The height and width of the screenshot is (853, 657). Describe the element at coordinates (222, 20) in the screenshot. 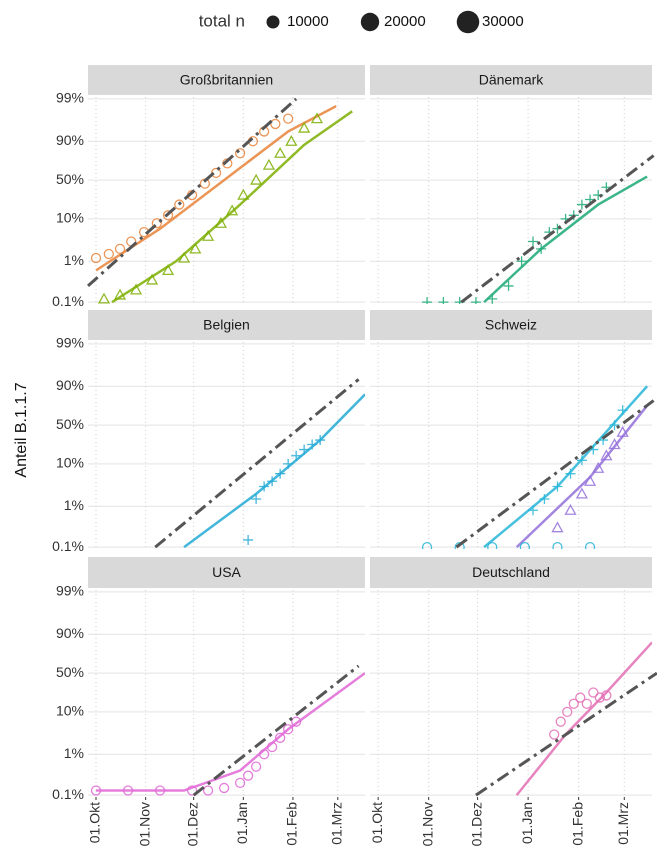

I see `legend-title: total n` at that location.